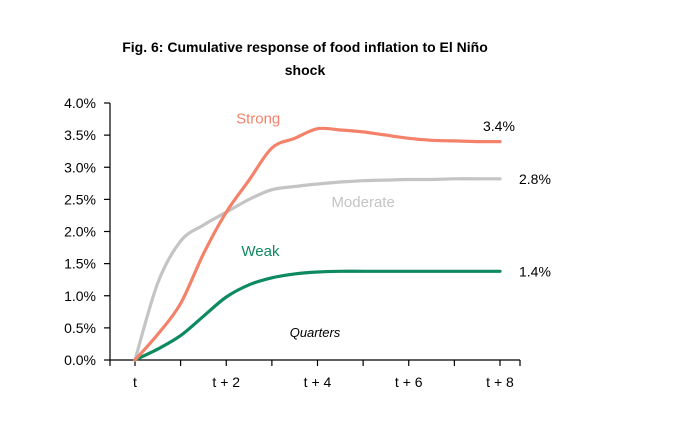  I want to click on y-tick-label: 4.0%, so click(80, 103).